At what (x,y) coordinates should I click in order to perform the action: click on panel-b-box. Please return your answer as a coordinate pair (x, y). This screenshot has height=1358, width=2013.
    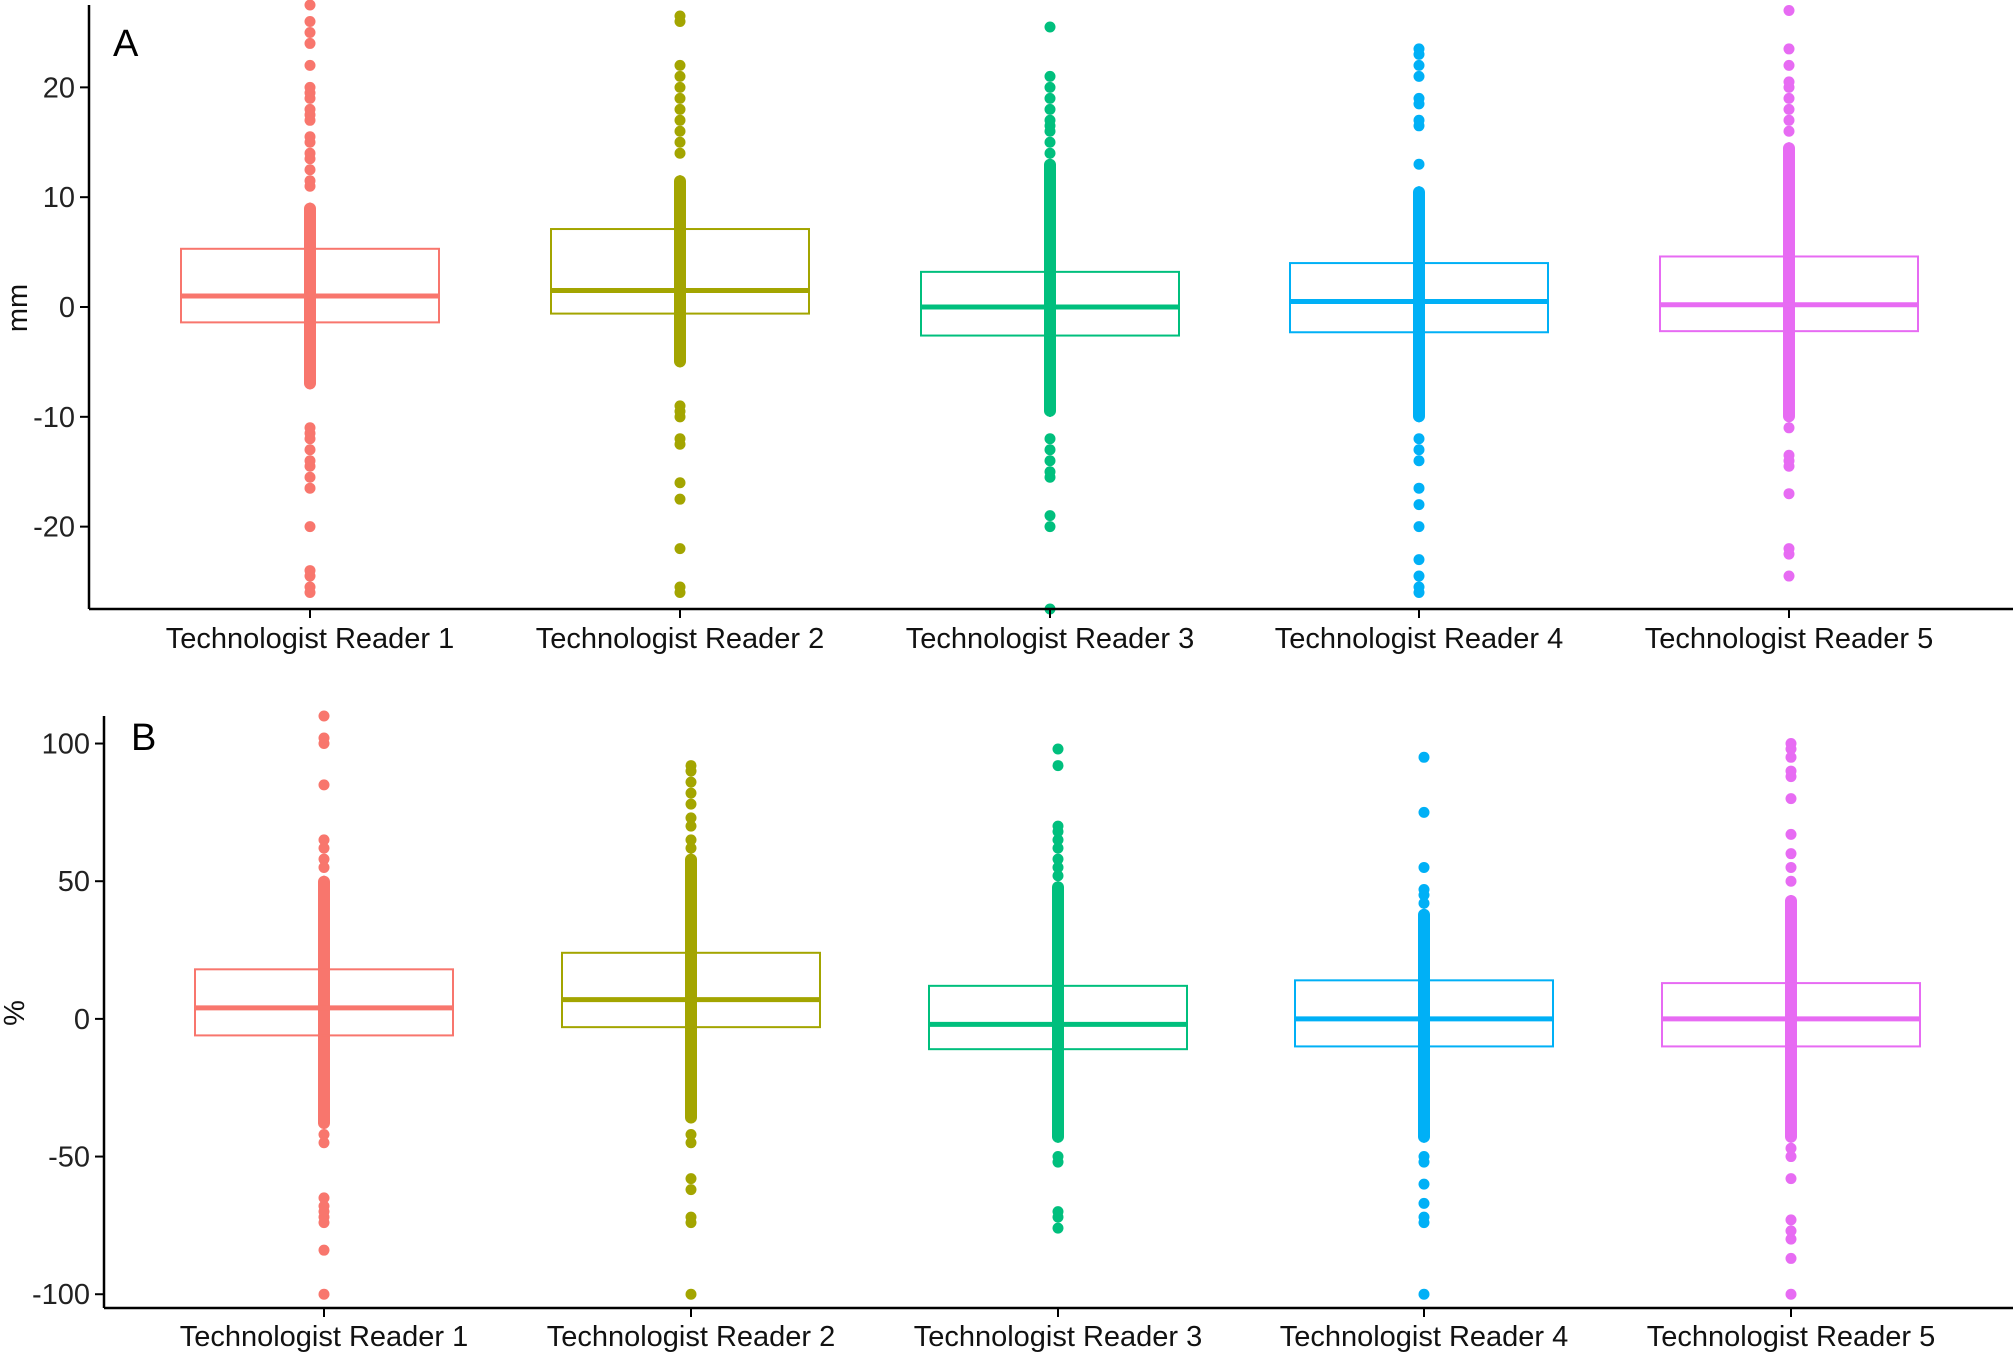
    Looking at the image, I should click on (1424, 1013).